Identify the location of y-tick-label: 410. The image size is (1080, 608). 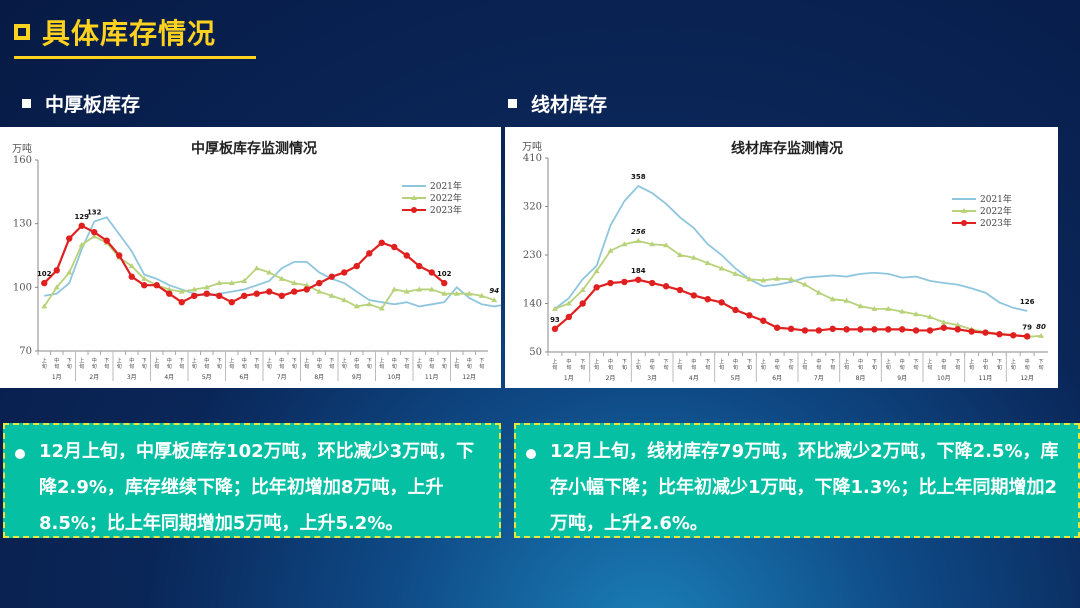
(532, 158).